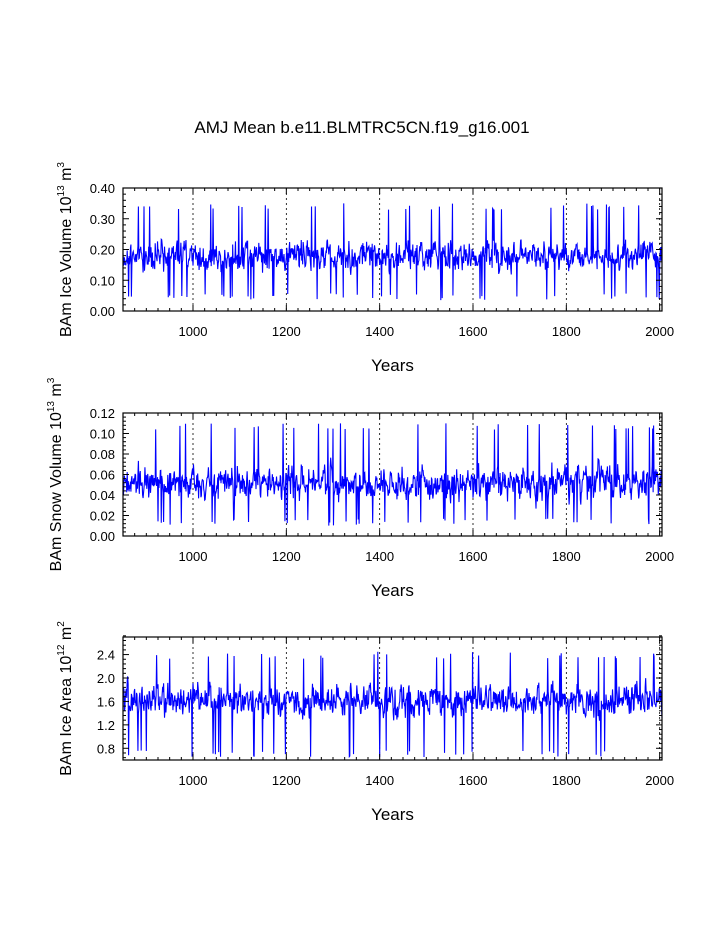 The height and width of the screenshot is (935, 723). Describe the element at coordinates (102, 219) in the screenshot. I see `y-tick-label: 0.30` at that location.